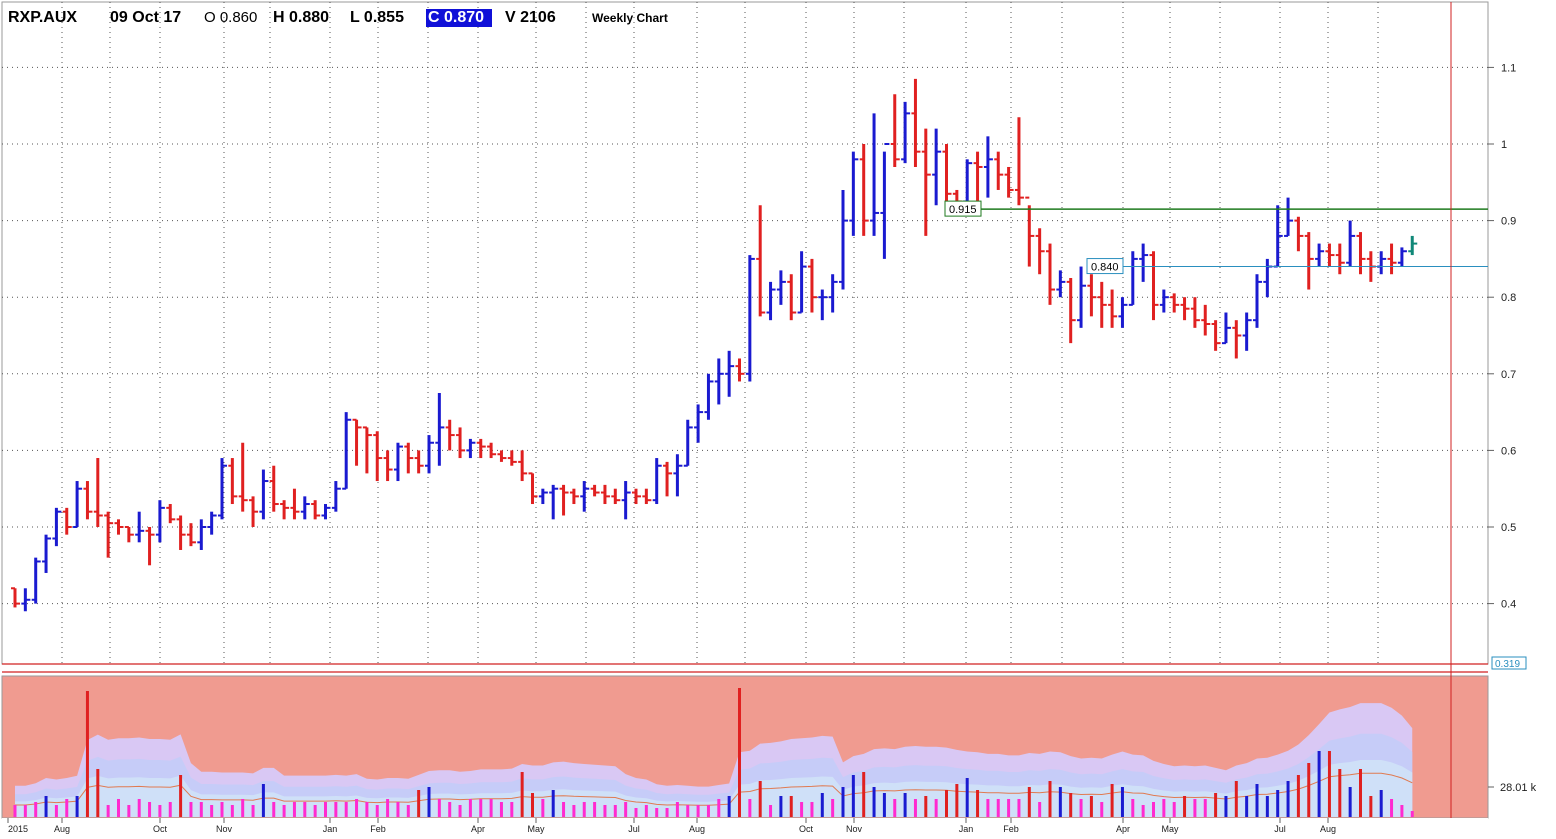 The height and width of the screenshot is (839, 1556). Describe the element at coordinates (630, 18) in the screenshot. I see `chart-type-label: Weekly Chart` at that location.